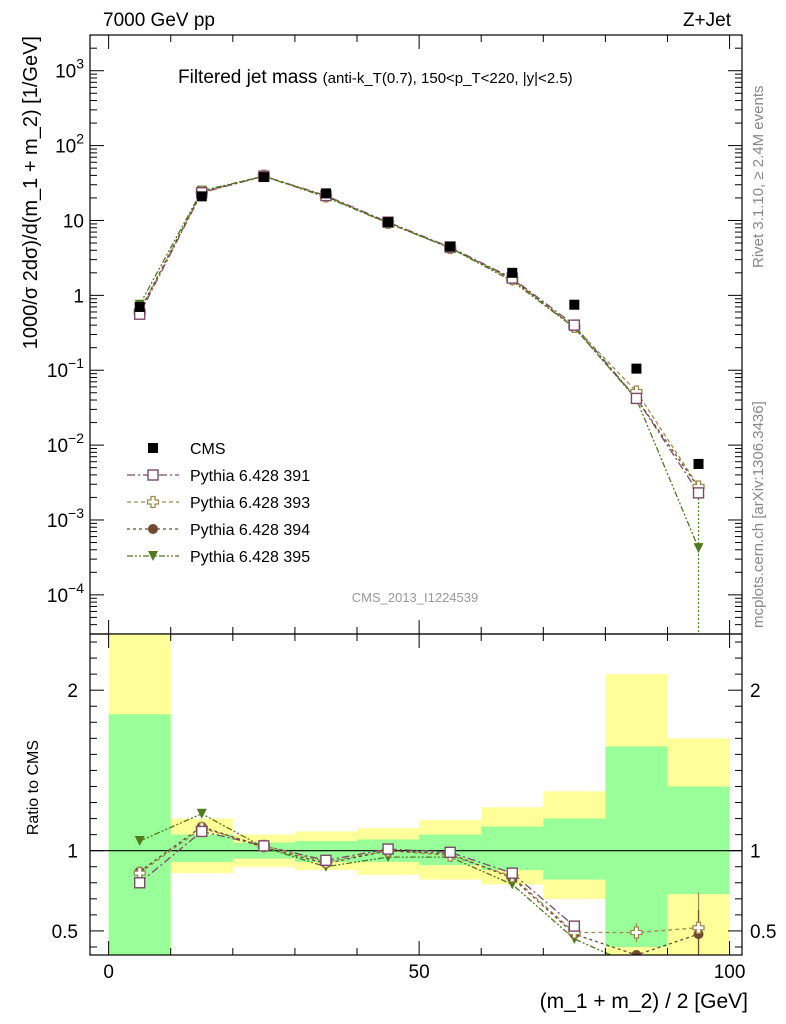 This screenshot has width=786, height=1024. What do you see at coordinates (415, 597) in the screenshot?
I see `analysis-id: CMS_2013_I1224539` at bounding box center [415, 597].